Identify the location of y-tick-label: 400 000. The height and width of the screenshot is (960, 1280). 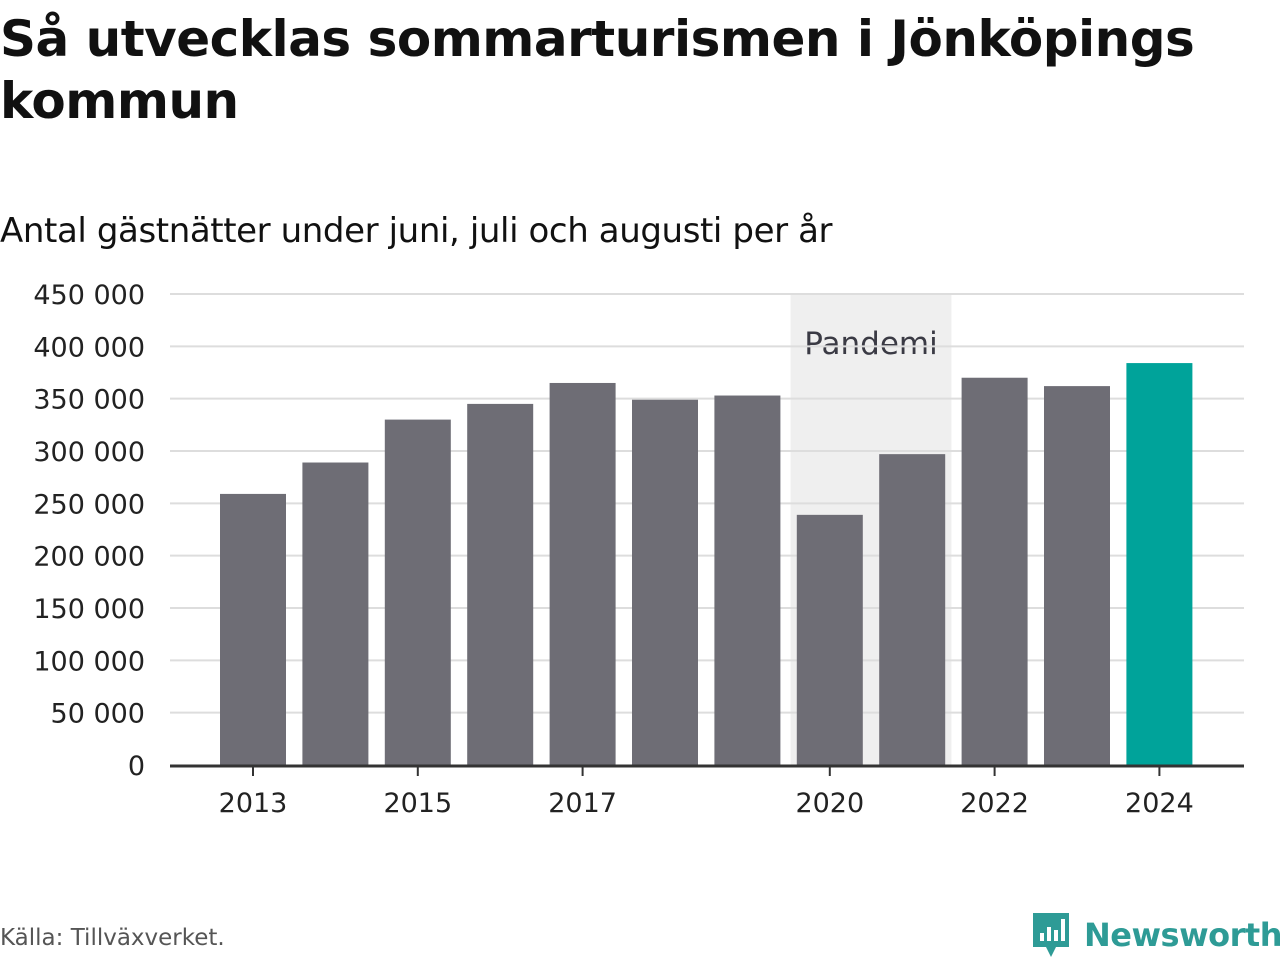
(89, 347).